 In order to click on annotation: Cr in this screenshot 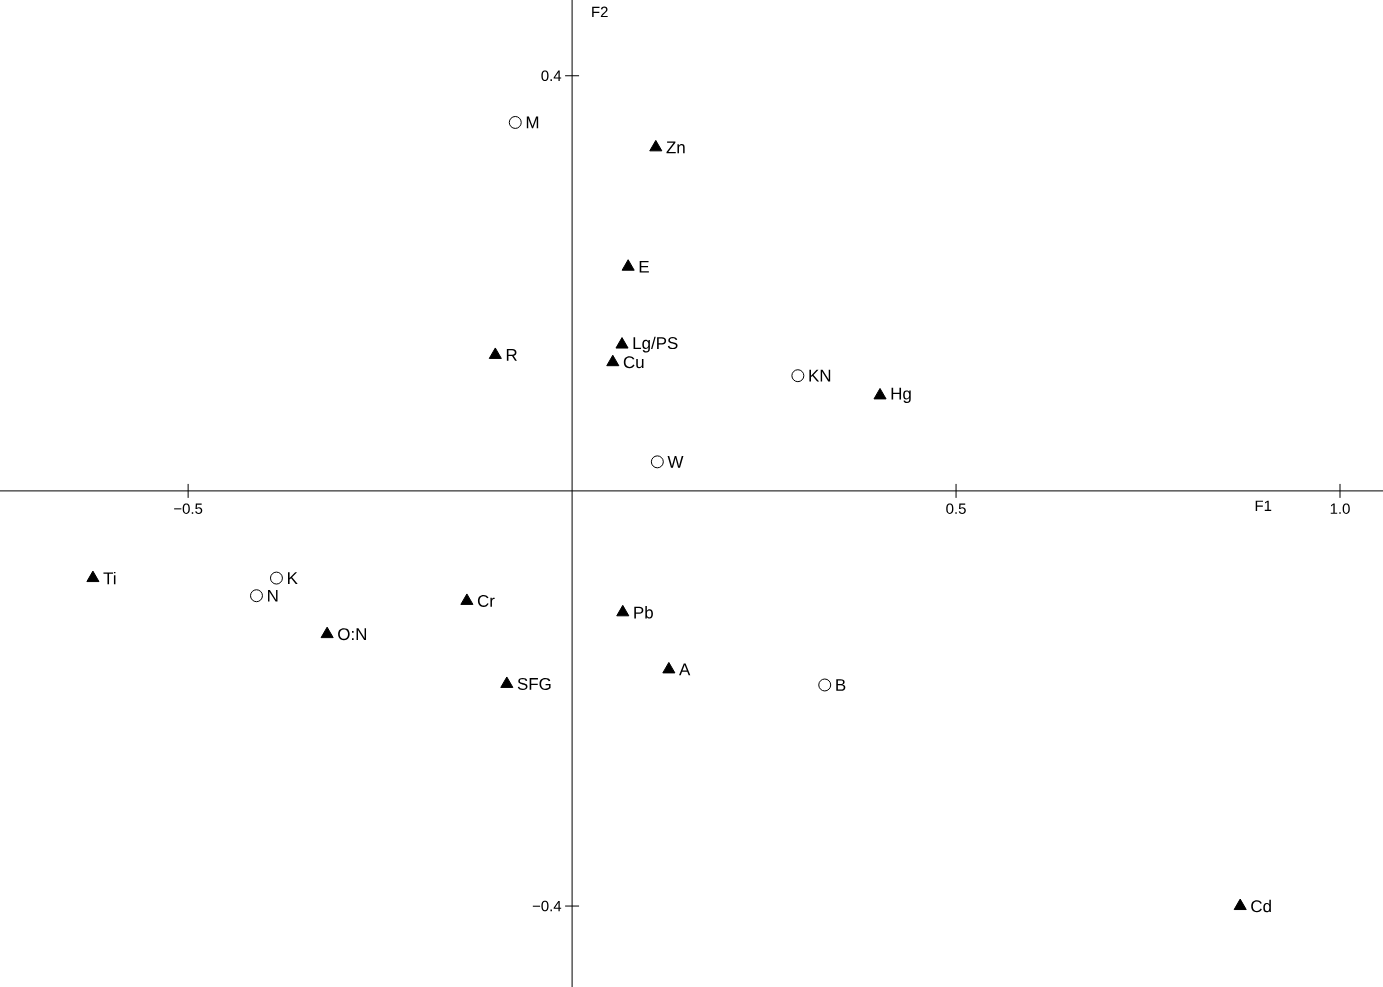, I will do `click(486, 600)`.